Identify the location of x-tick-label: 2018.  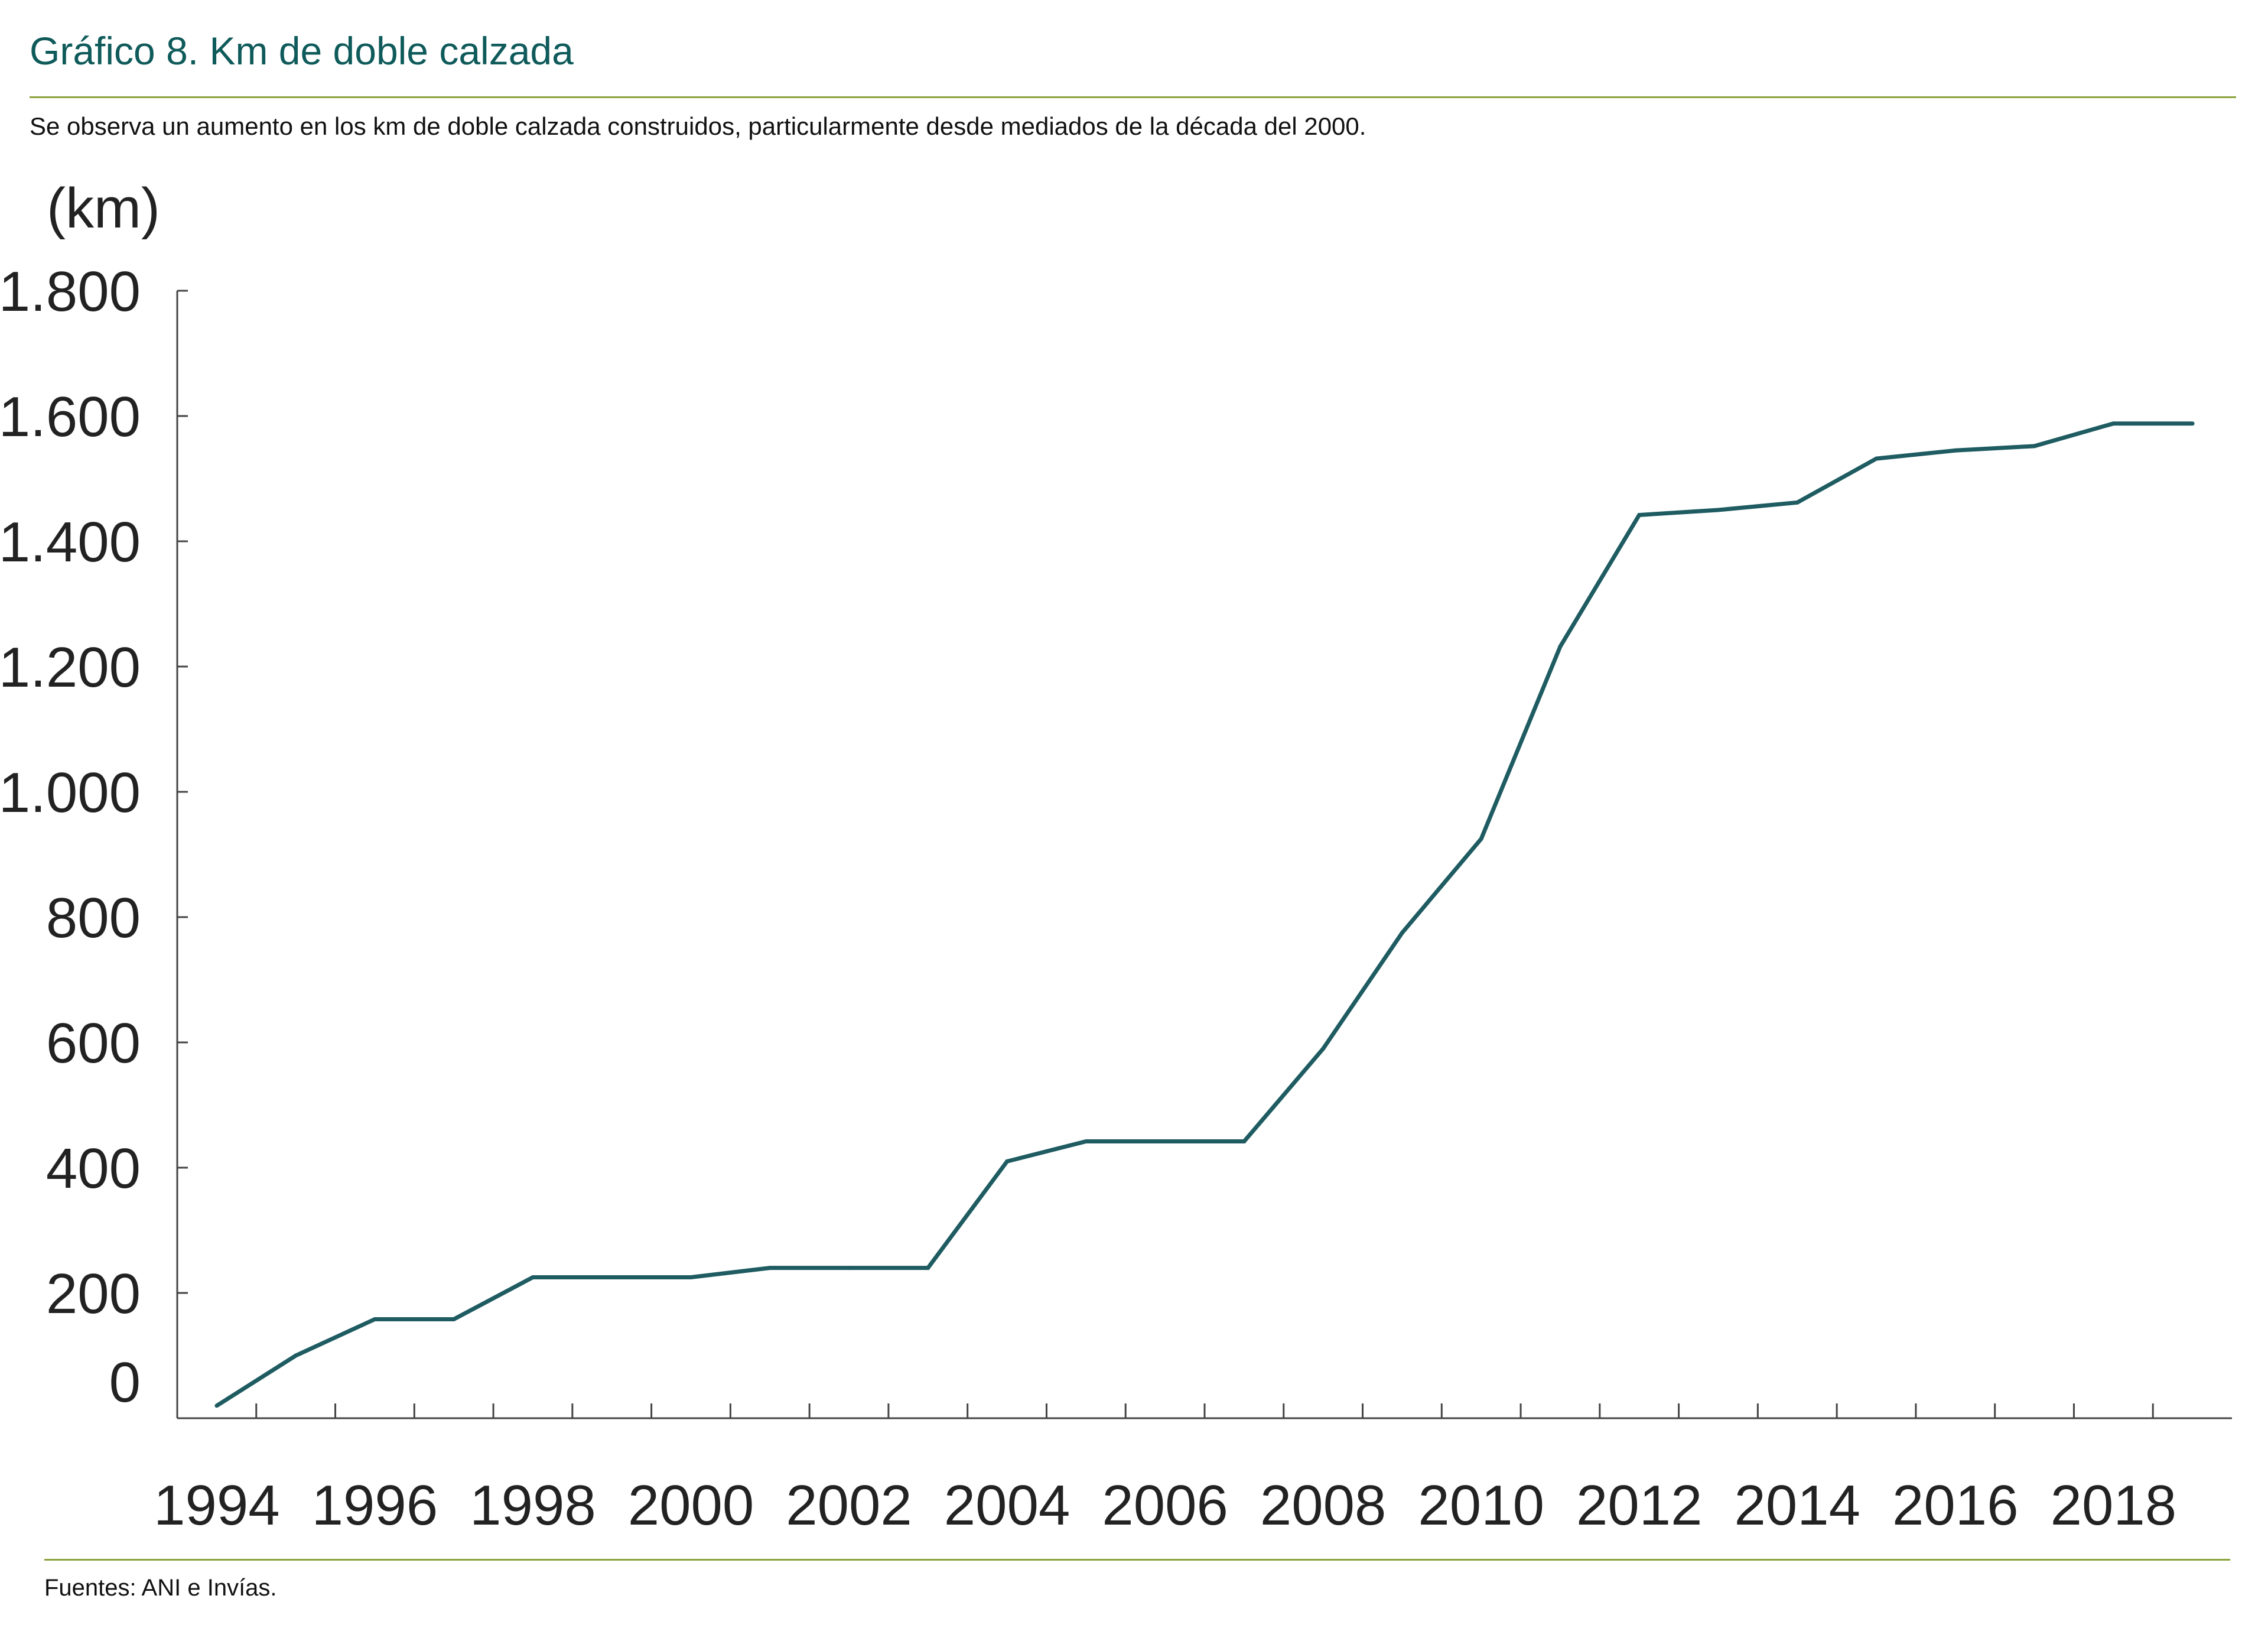
(2114, 1505).